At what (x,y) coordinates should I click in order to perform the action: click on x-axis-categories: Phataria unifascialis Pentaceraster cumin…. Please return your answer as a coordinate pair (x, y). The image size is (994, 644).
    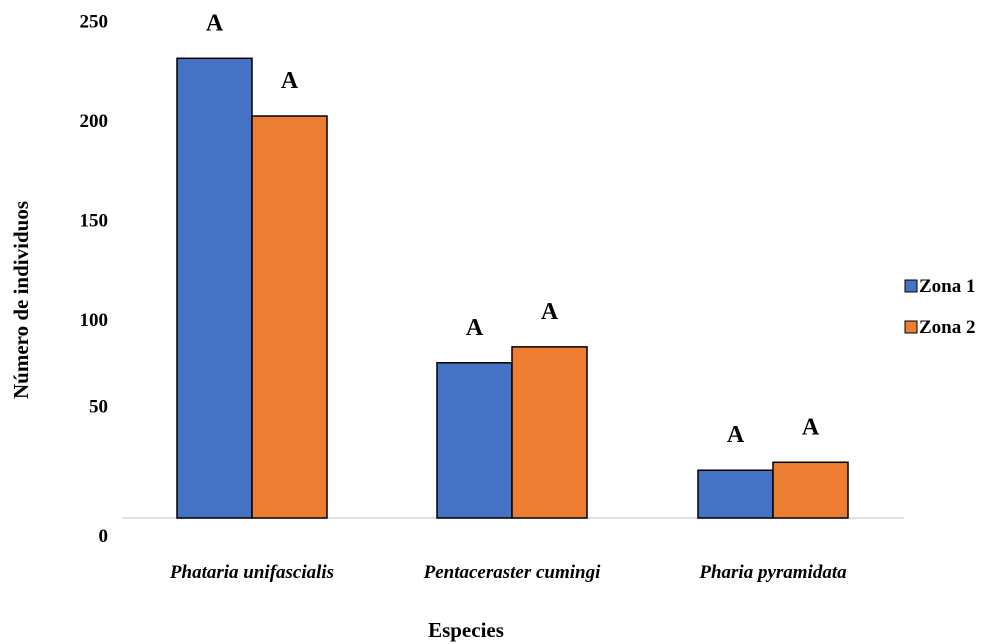
    Looking at the image, I should click on (508, 572).